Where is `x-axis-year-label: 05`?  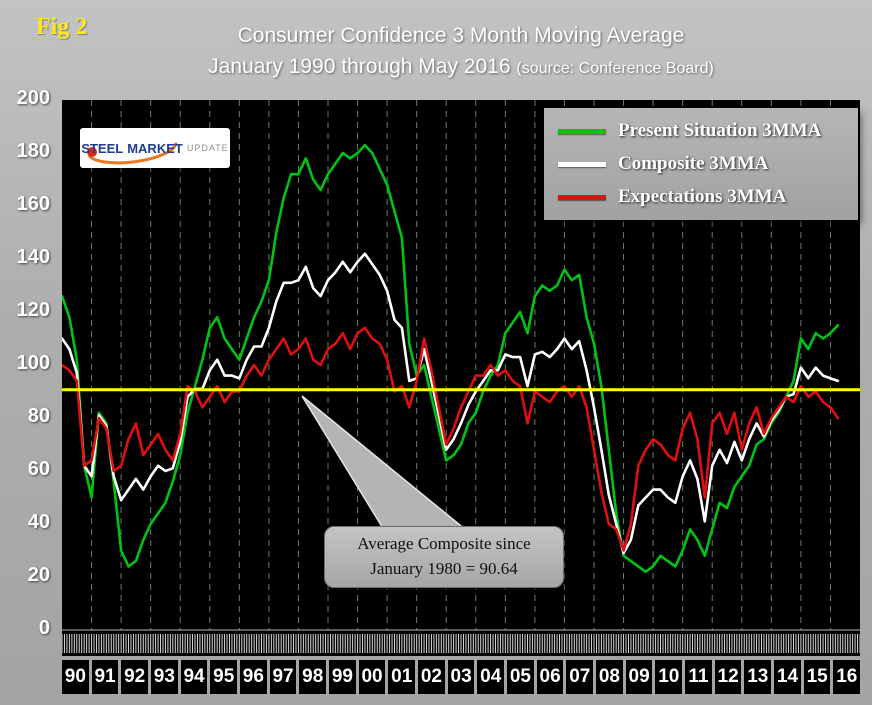
x-axis-year-label: 05 is located at coordinates (520, 677).